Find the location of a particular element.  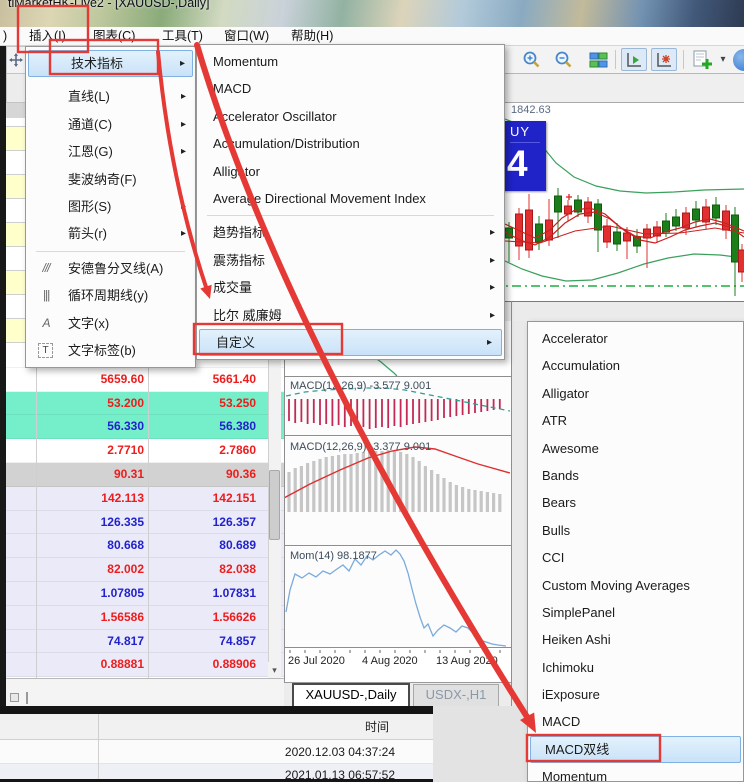

menu-item-truncated: ) is located at coordinates (5, 36).